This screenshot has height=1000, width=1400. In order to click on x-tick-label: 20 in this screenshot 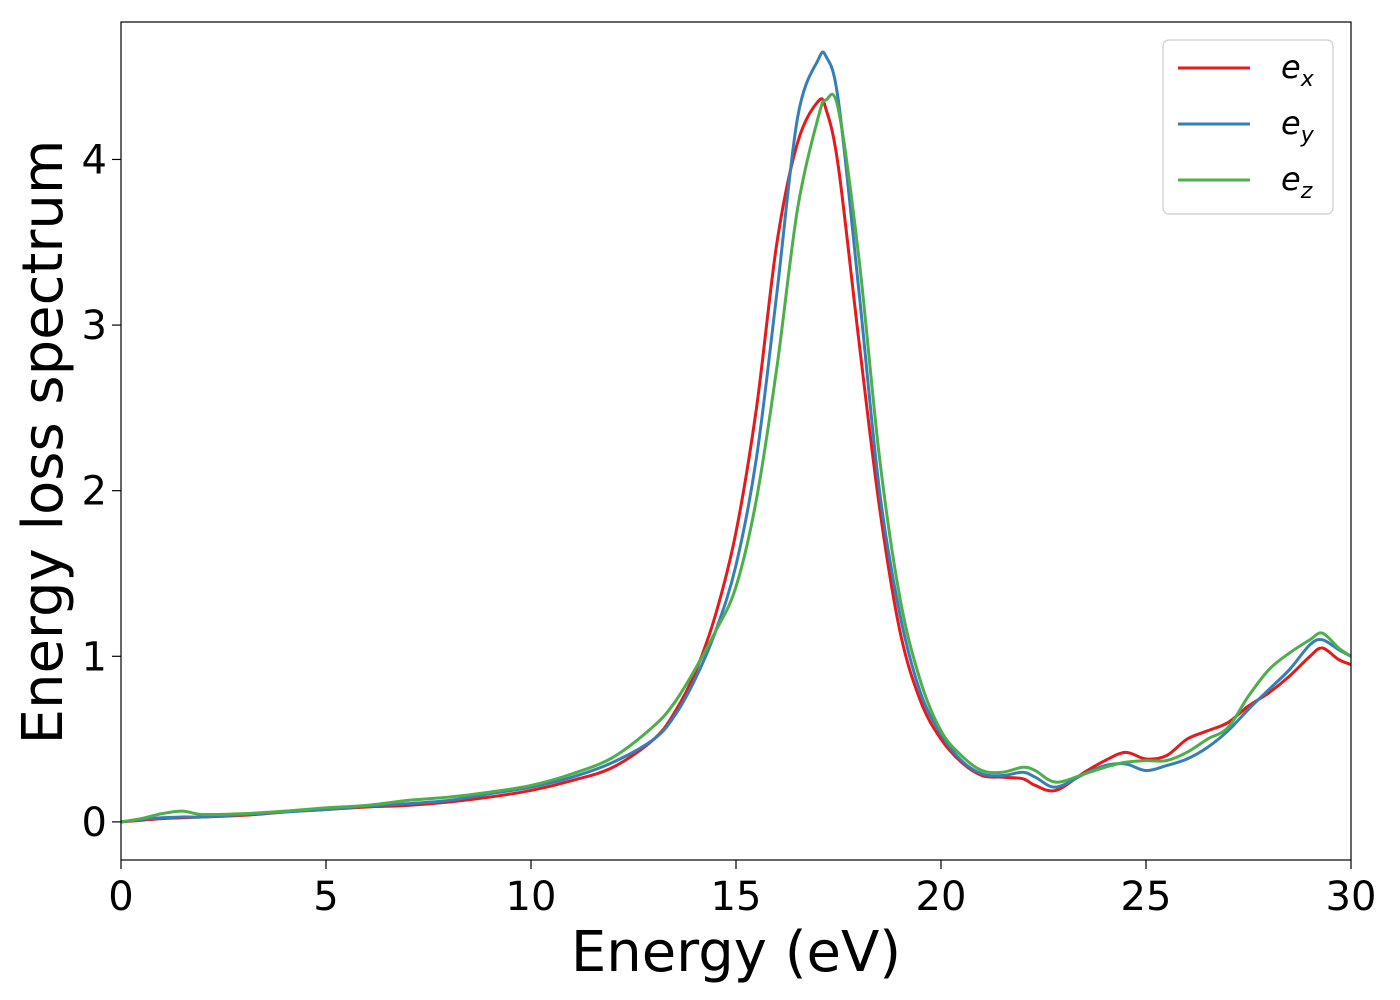, I will do `click(941, 897)`.